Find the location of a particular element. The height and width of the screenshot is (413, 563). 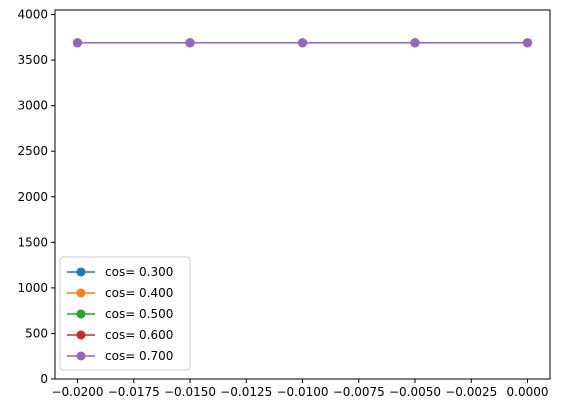

x-tick-label: −0.0200 is located at coordinates (77, 392).